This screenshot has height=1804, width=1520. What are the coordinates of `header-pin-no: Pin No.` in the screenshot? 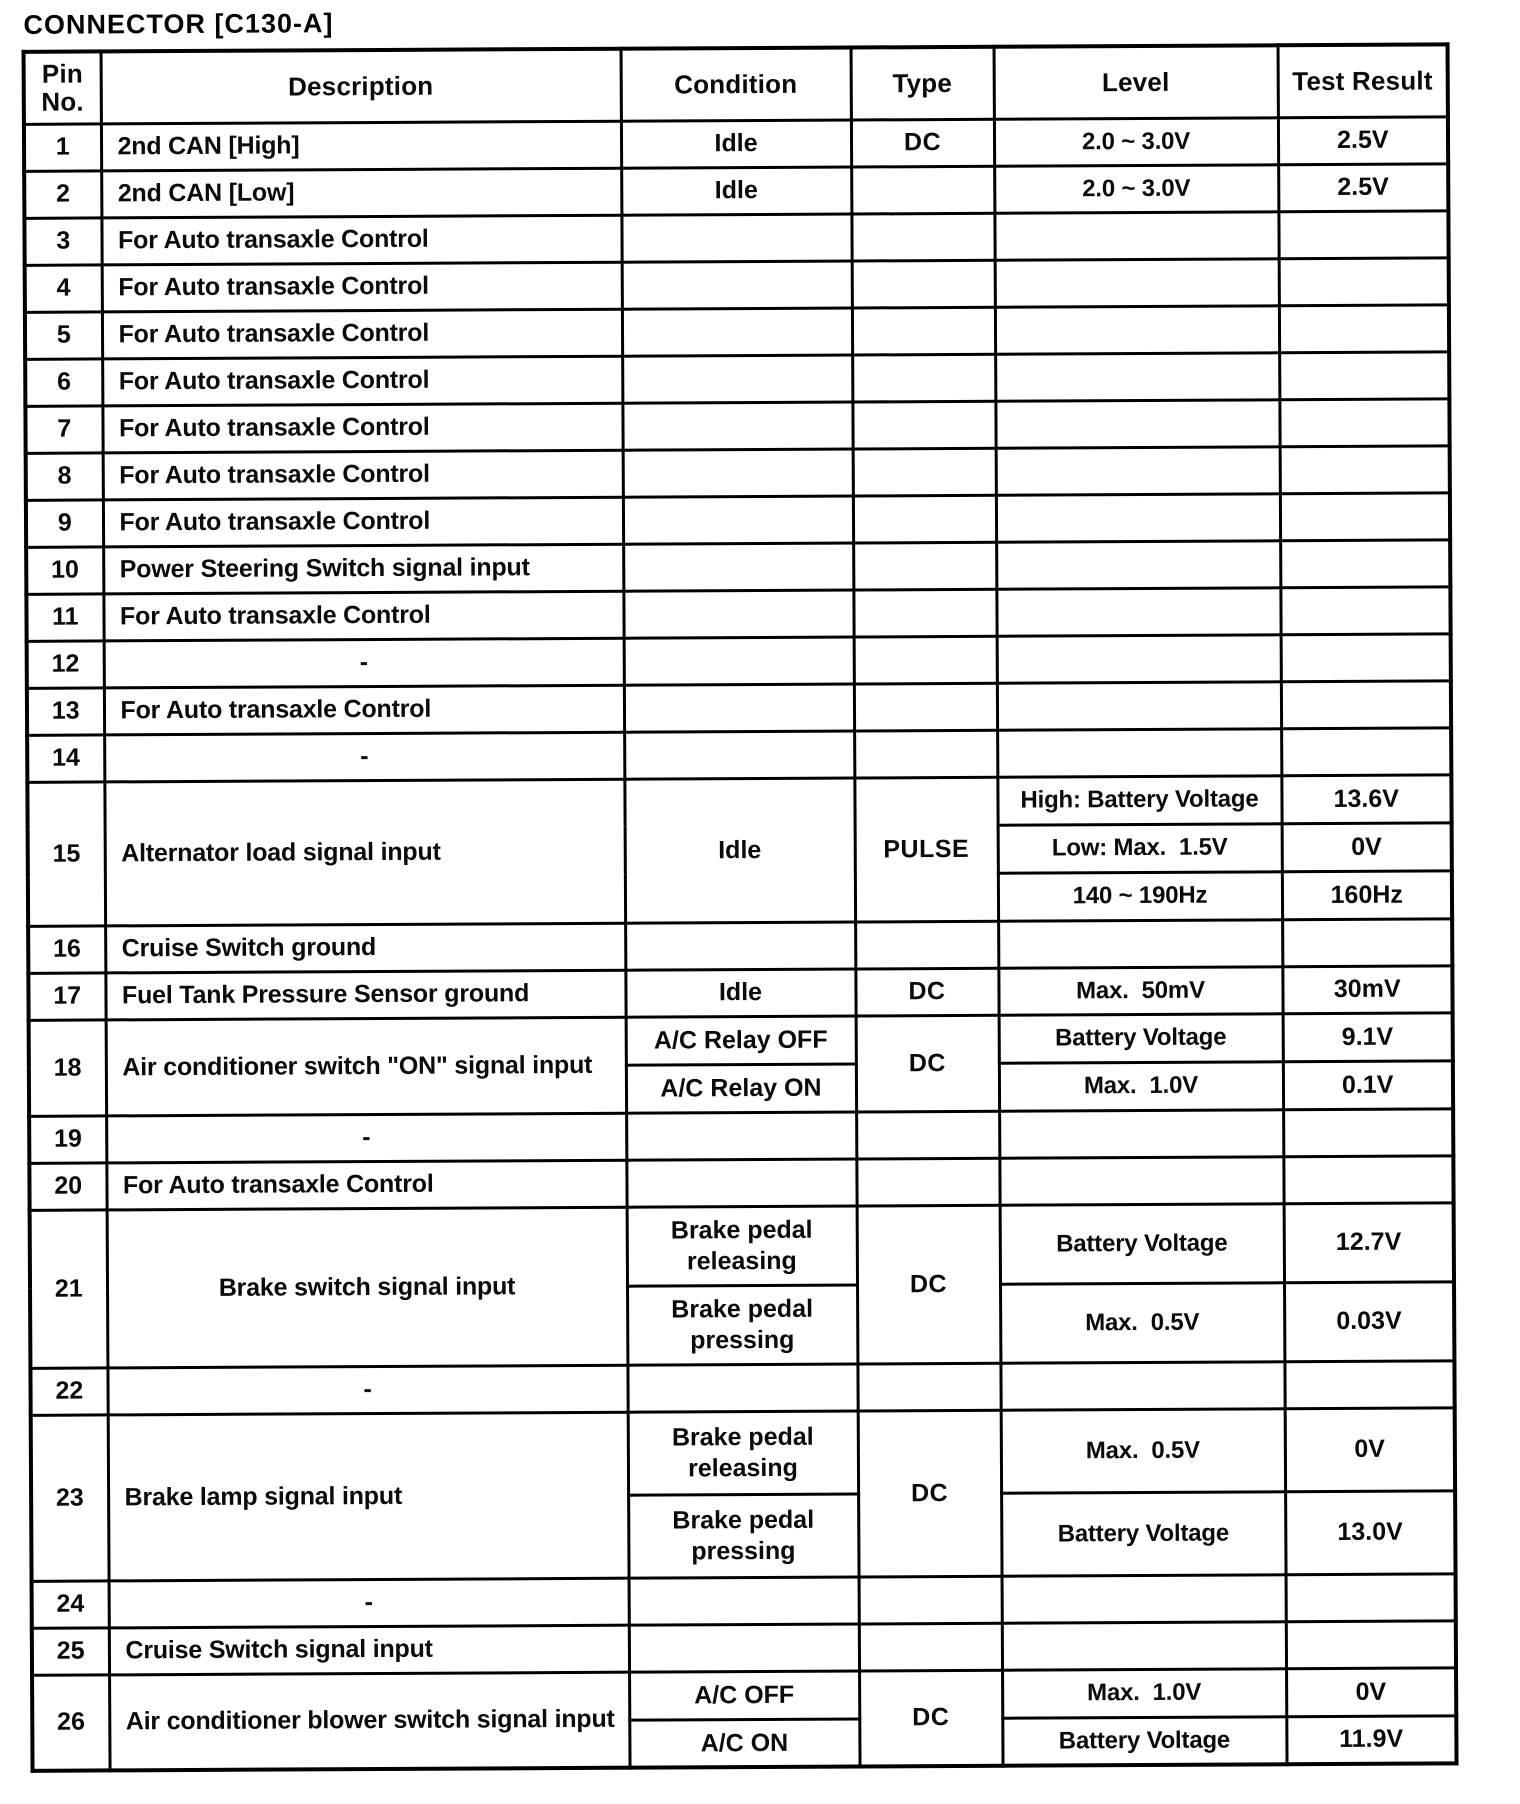 It's located at (62, 87).